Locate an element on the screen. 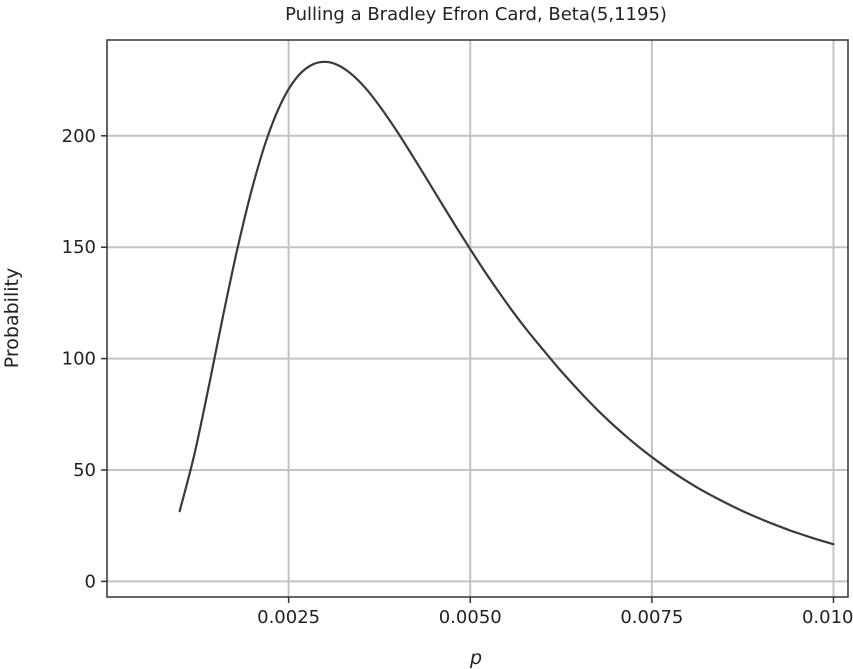 Image resolution: width=853 pixels, height=669 pixels. y-tick-label: 0 is located at coordinates (90, 581).